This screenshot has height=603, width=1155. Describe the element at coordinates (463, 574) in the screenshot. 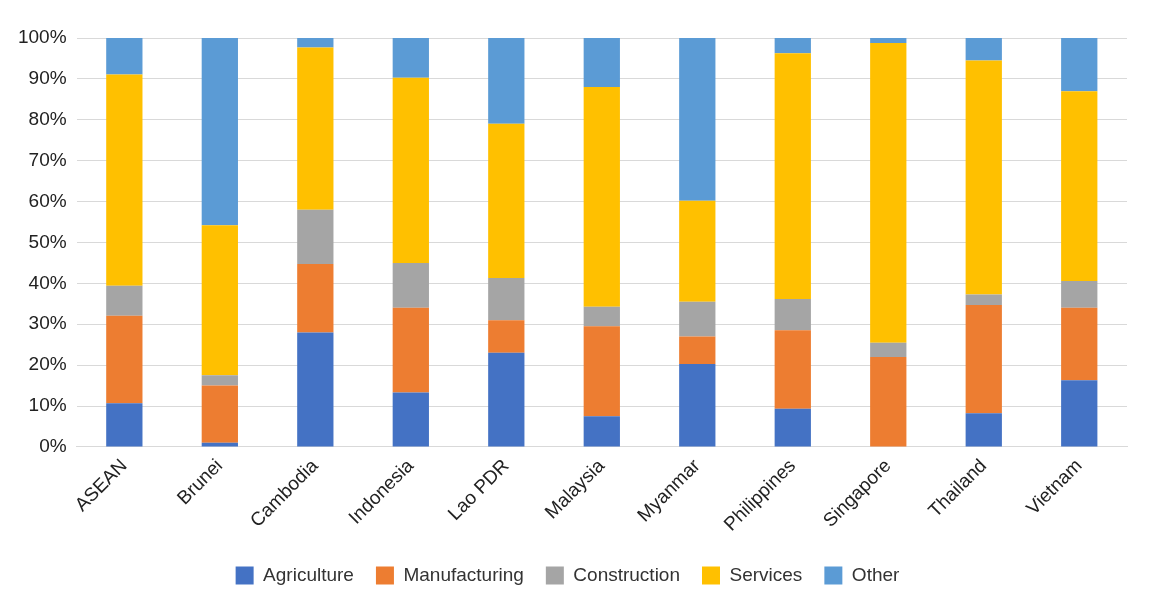

I see `legend-label: Manufacturing` at that location.